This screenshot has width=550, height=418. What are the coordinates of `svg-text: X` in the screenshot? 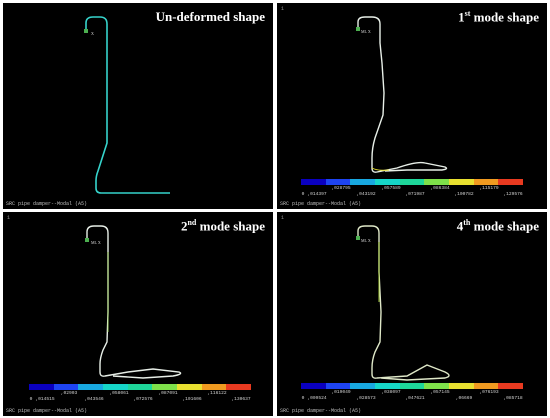 It's located at (92, 33).